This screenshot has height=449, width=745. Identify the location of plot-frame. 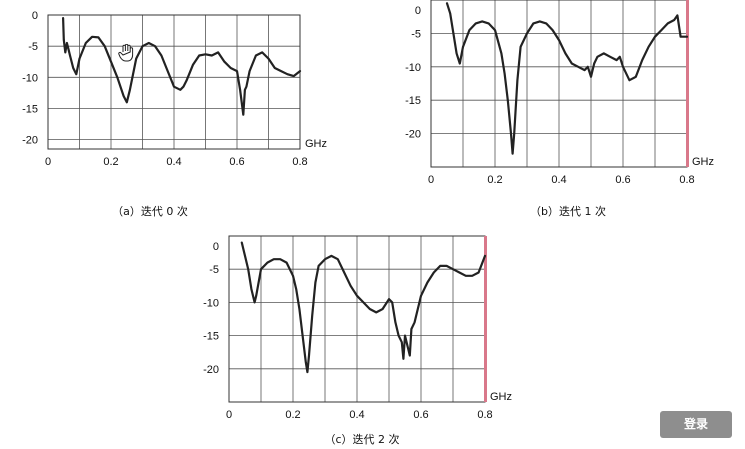
(174, 82).